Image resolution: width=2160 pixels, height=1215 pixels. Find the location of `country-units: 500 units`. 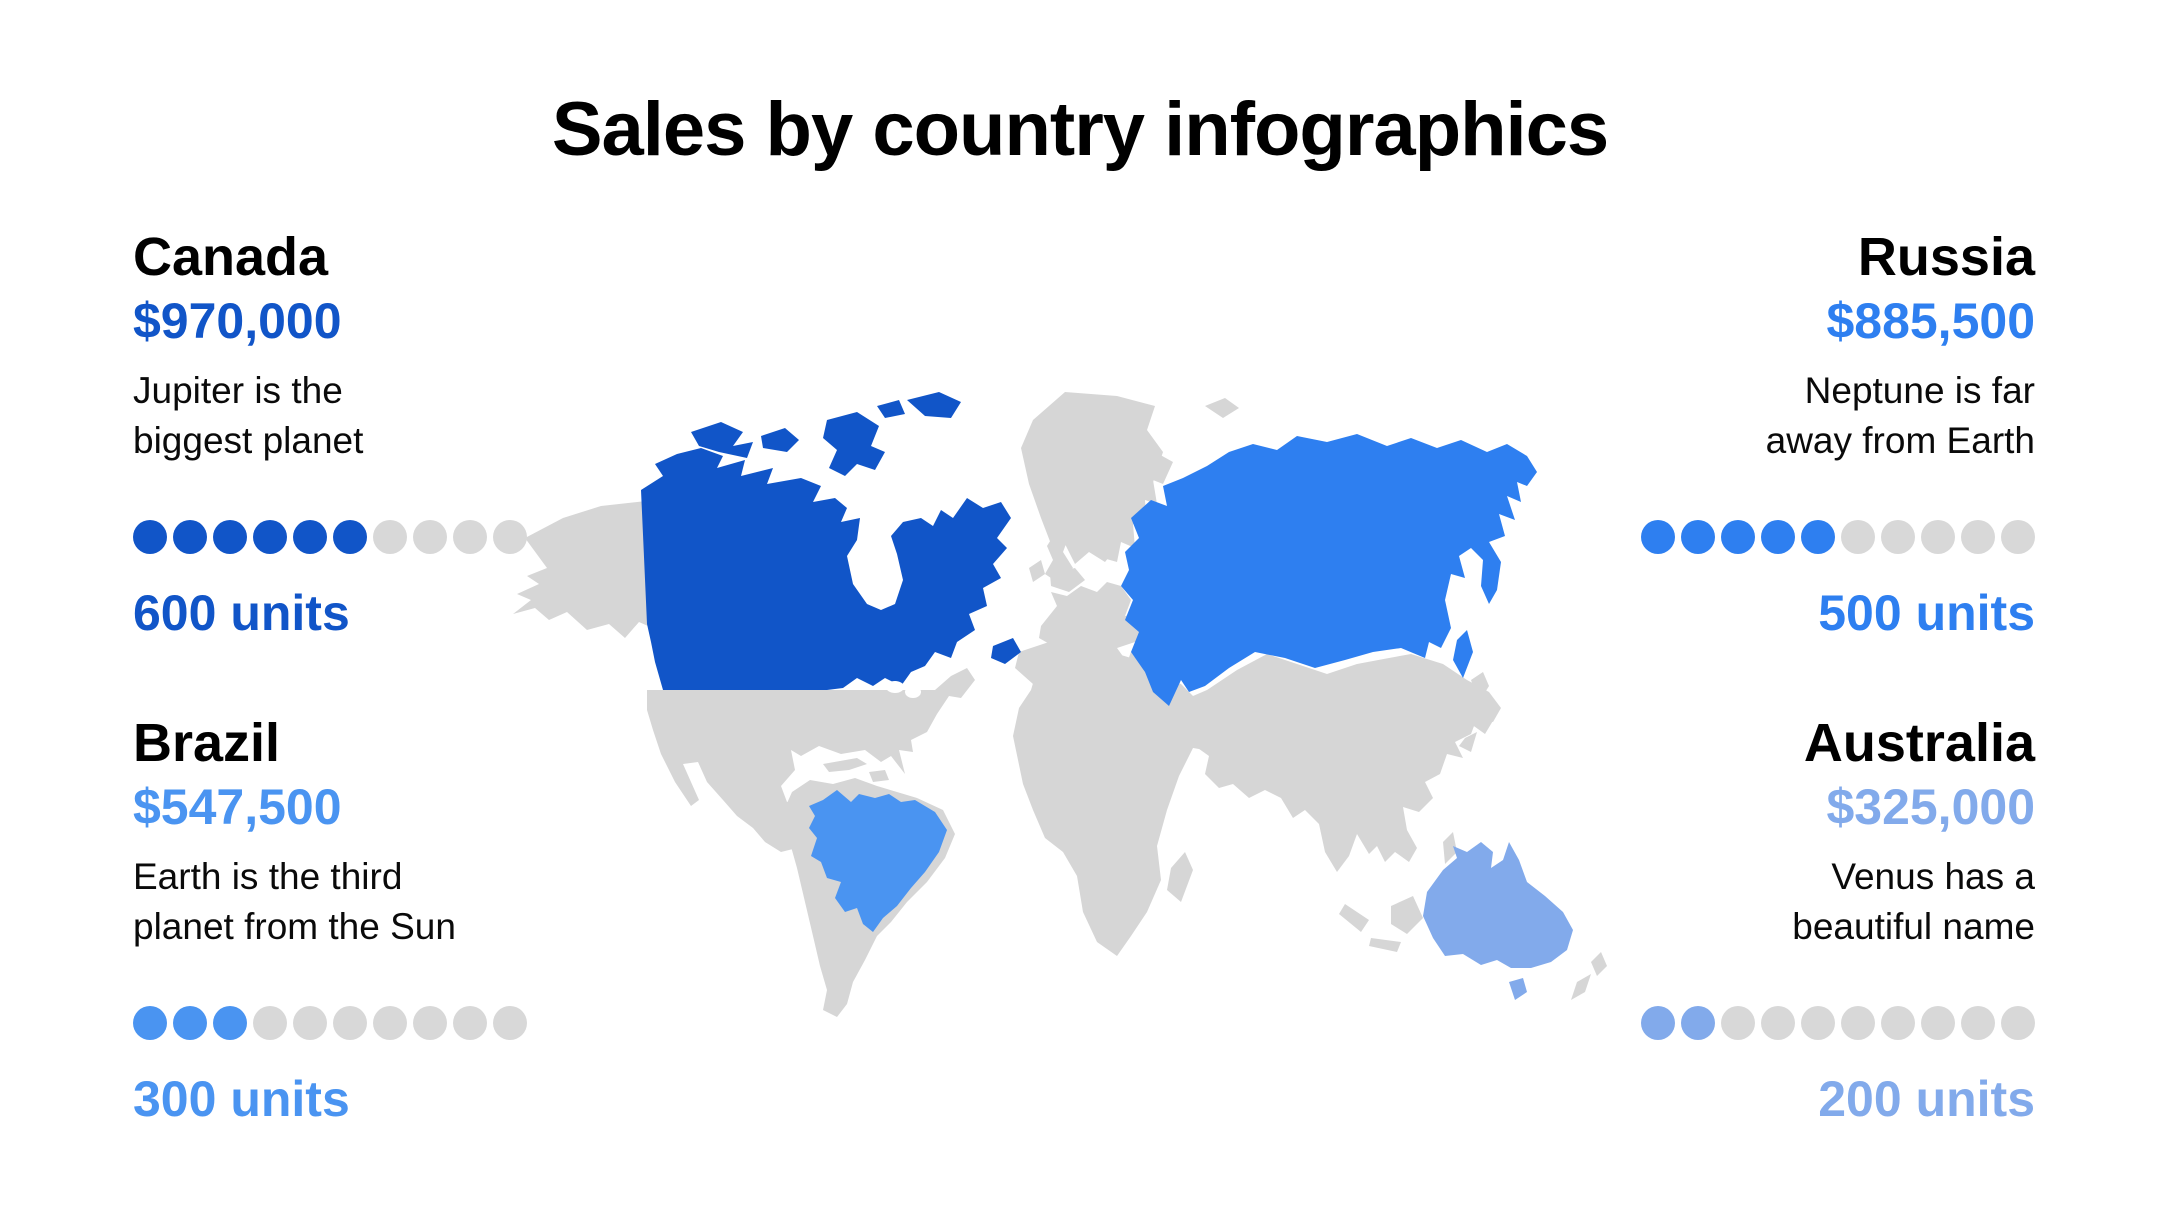

country-units: 500 units is located at coordinates (1926, 613).